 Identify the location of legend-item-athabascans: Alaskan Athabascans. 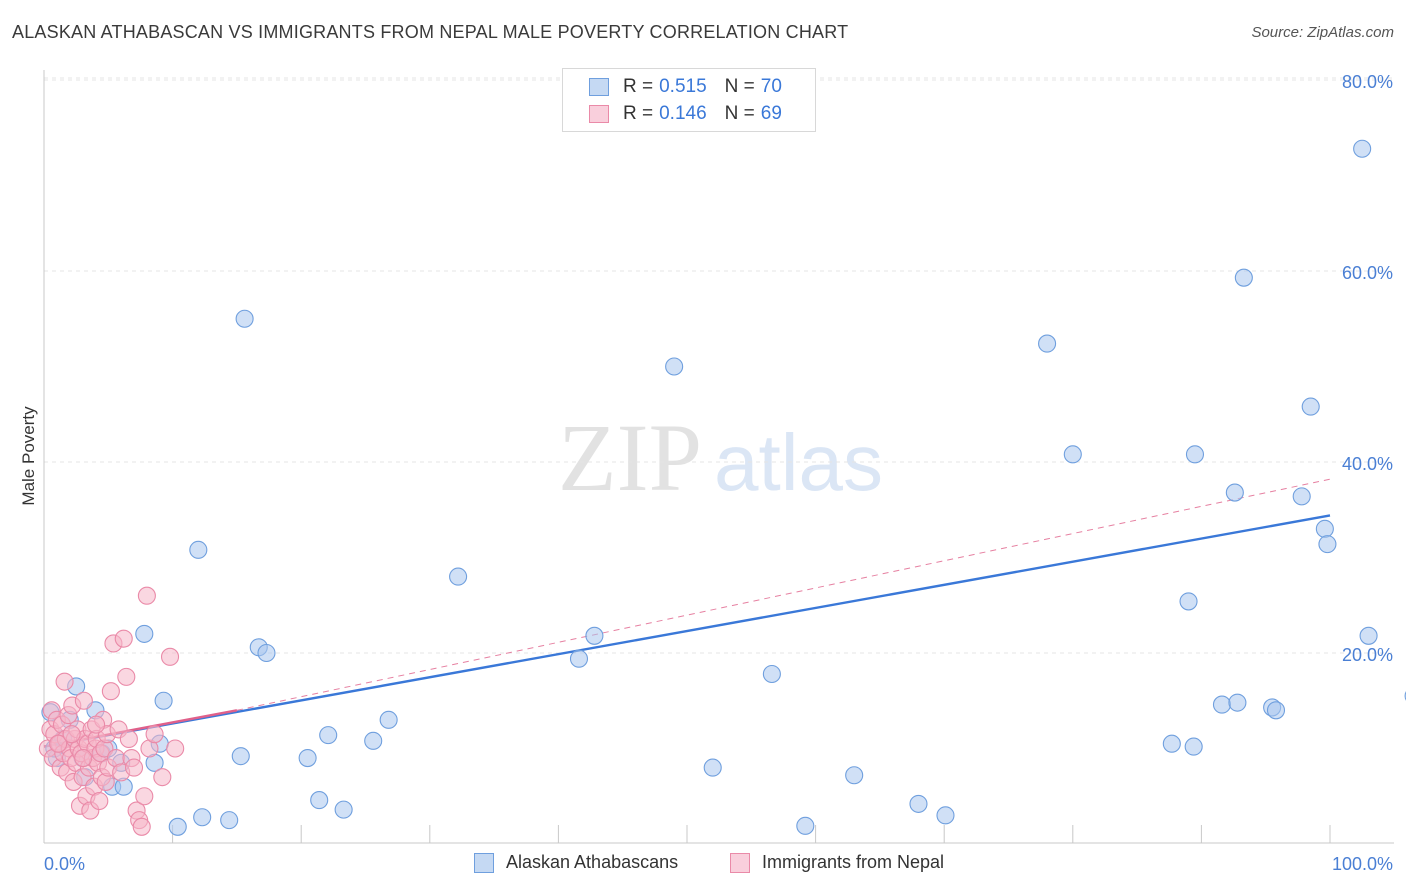
(576, 862).